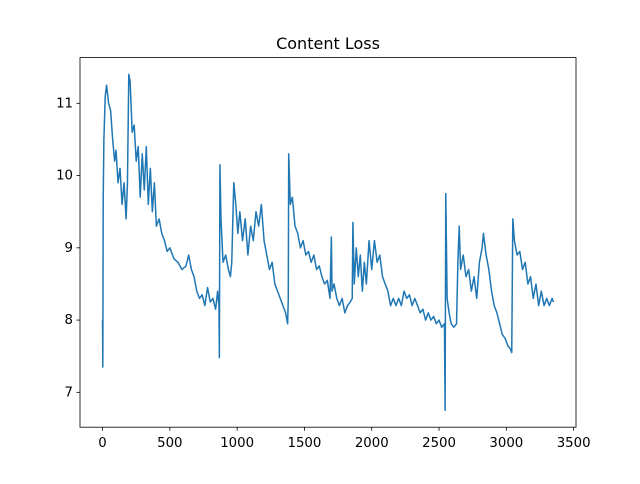 This screenshot has width=640, height=484. What do you see at coordinates (64, 176) in the screenshot?
I see `y-tick-label: 10` at bounding box center [64, 176].